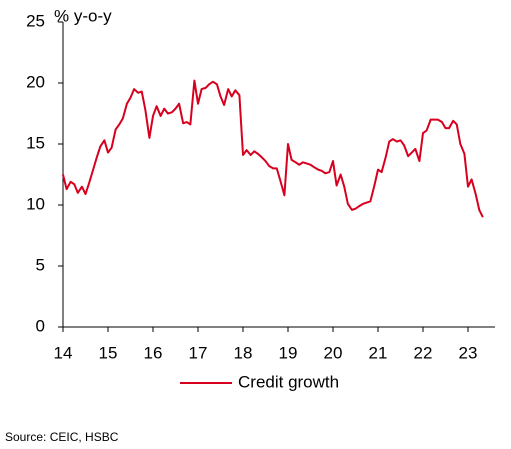 This screenshot has height=449, width=511. What do you see at coordinates (35, 142) in the screenshot?
I see `y-tick-label: 15` at bounding box center [35, 142].